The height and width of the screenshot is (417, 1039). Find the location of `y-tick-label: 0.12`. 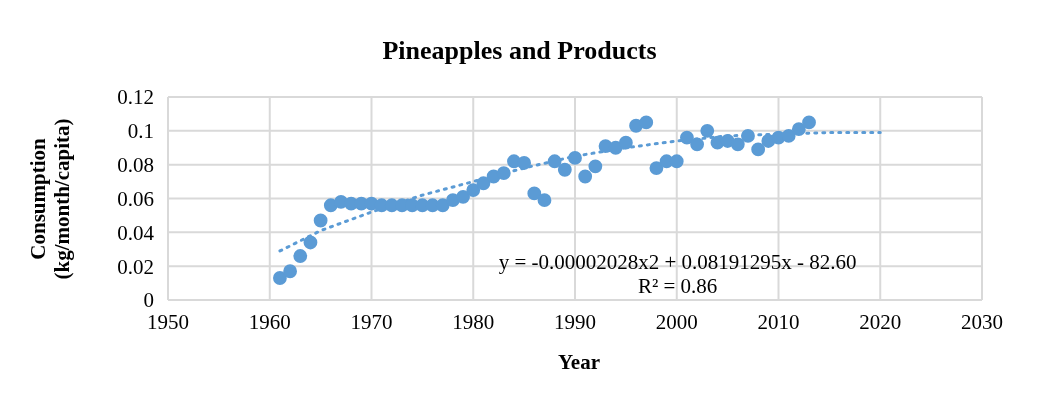

y-tick-label: 0.12 is located at coordinates (135, 97).